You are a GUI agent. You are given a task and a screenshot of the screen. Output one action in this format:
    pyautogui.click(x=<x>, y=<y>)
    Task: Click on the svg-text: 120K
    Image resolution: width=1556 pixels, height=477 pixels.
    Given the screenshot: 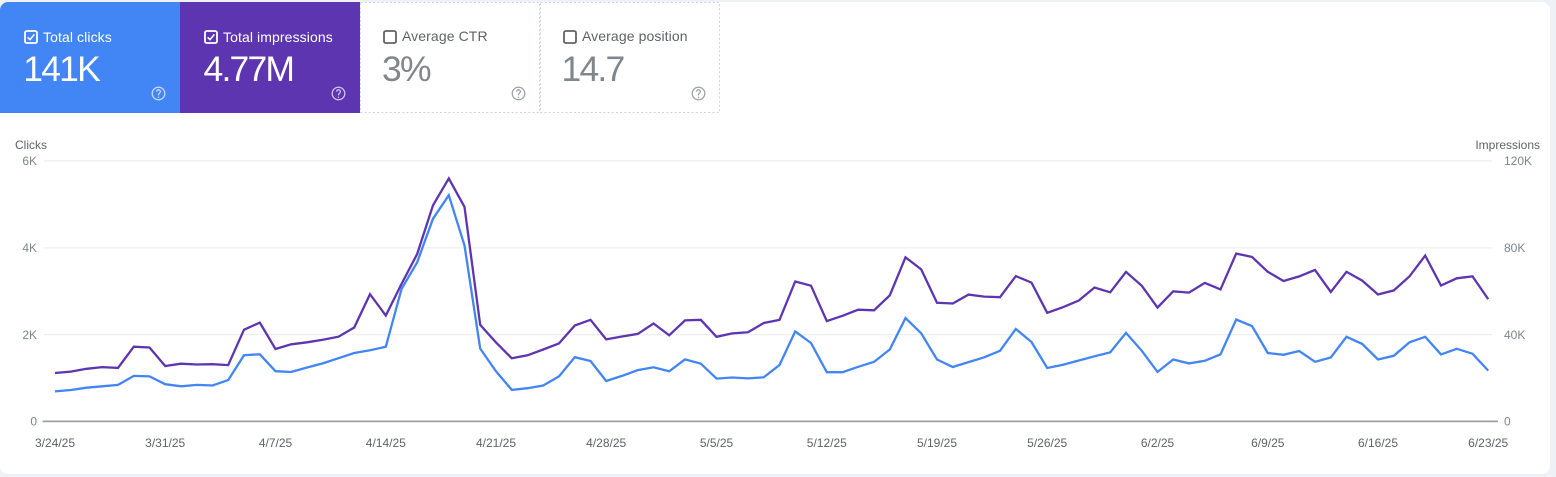 What is the action you would take?
    pyautogui.click(x=1518, y=161)
    